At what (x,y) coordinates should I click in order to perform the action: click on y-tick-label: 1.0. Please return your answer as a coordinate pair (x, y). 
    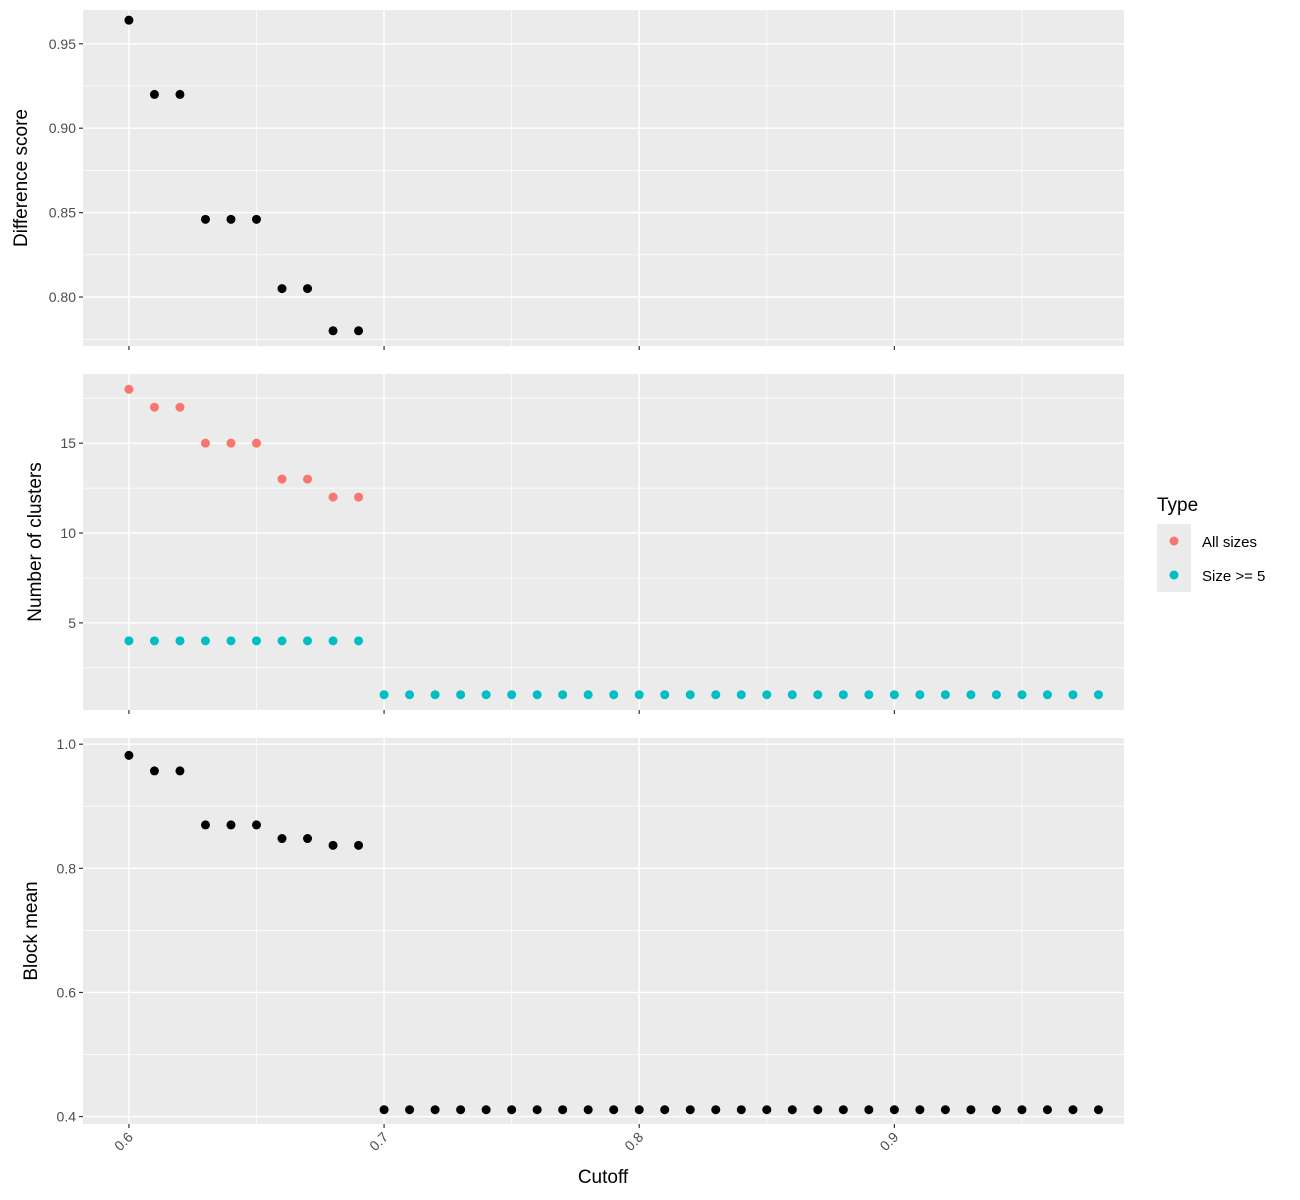
    Looking at the image, I should click on (67, 744).